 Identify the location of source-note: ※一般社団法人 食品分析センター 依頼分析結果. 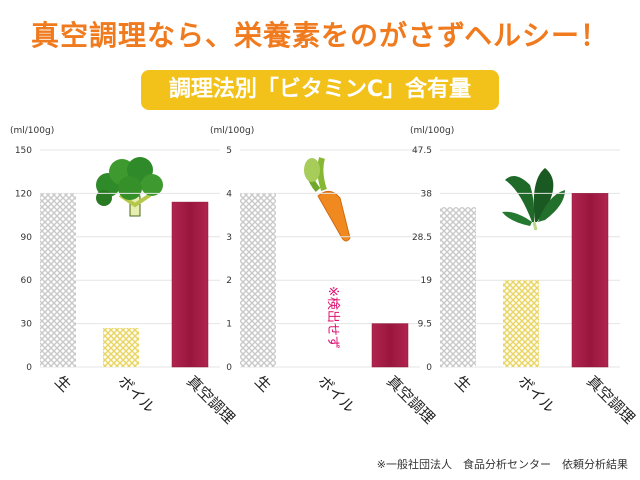
(502, 464).